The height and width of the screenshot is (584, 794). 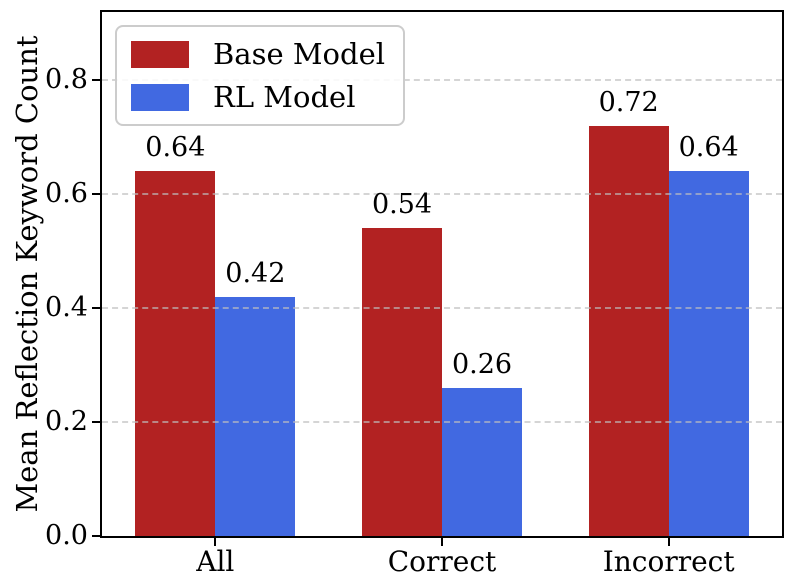 What do you see at coordinates (27, 274) in the screenshot?
I see `y-axis-title: Mean Reflection Keyword Count` at bounding box center [27, 274].